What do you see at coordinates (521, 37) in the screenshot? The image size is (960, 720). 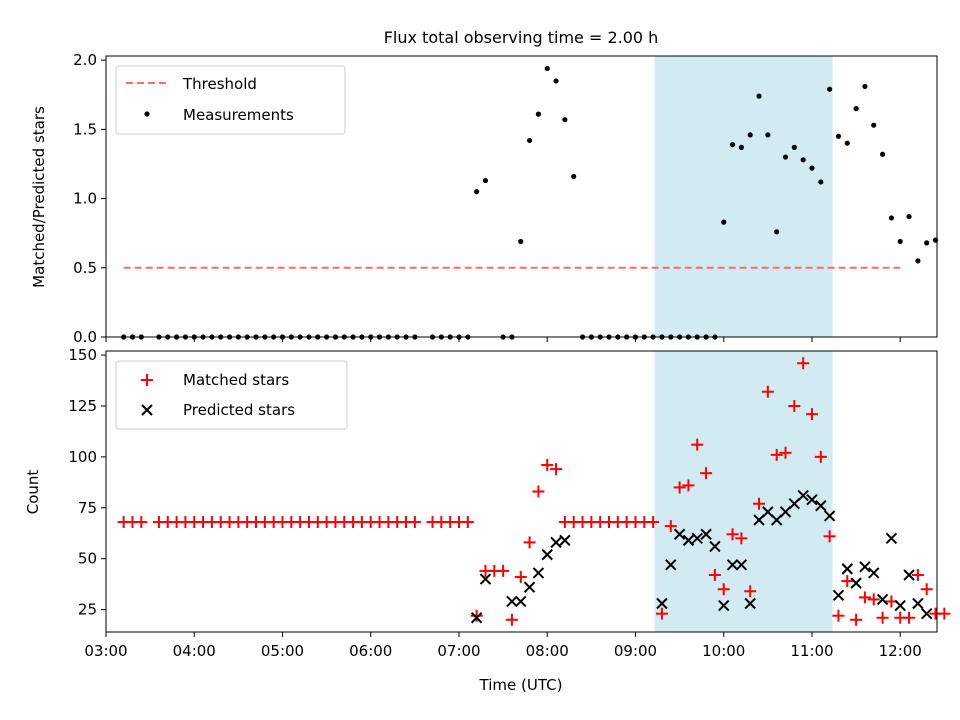 I see `chart-title: Flux total observing time = 2.00 h` at bounding box center [521, 37].